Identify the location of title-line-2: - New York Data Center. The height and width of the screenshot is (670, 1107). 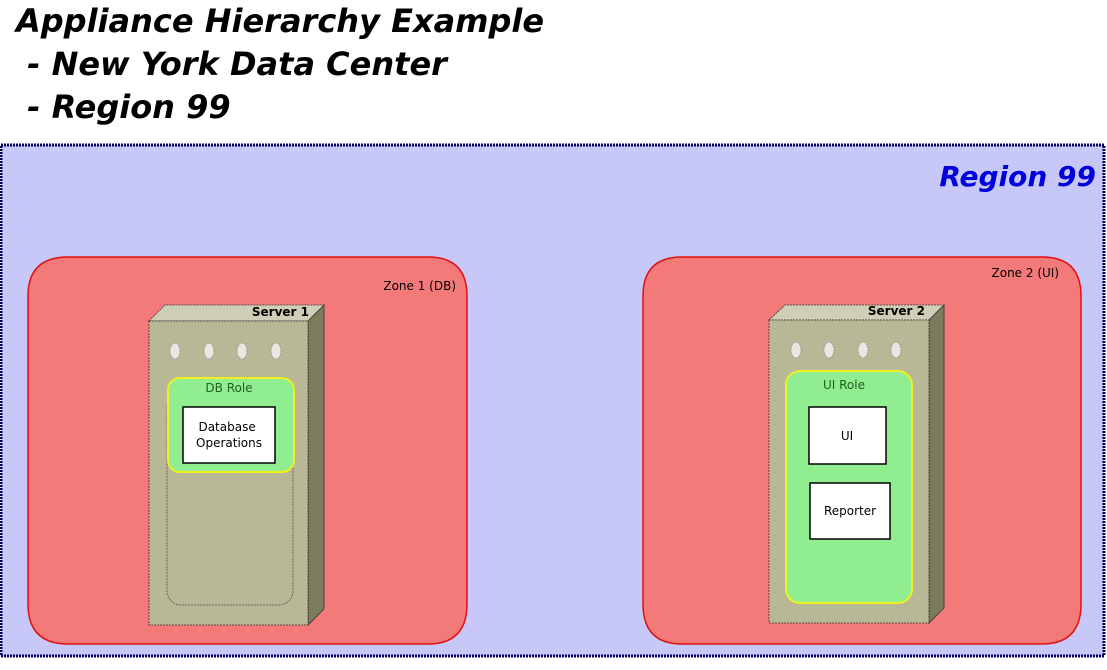
(231, 64).